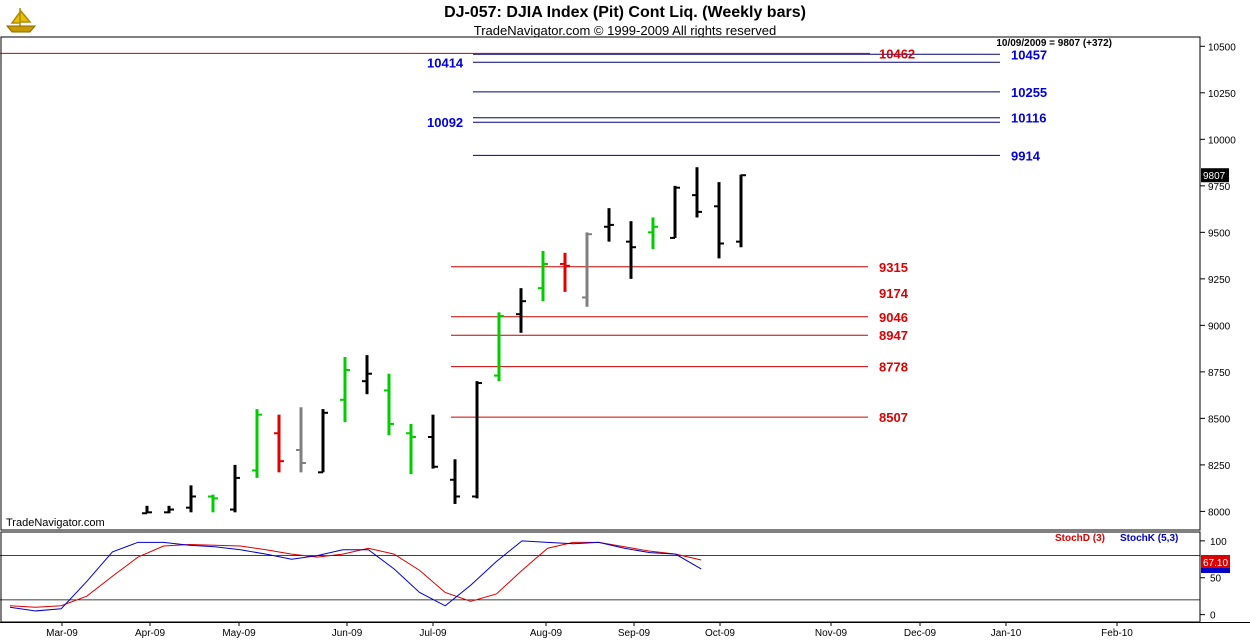 The width and height of the screenshot is (1250, 643). Describe the element at coordinates (1219, 373) in the screenshot. I see `price-tick-label: 8750` at that location.